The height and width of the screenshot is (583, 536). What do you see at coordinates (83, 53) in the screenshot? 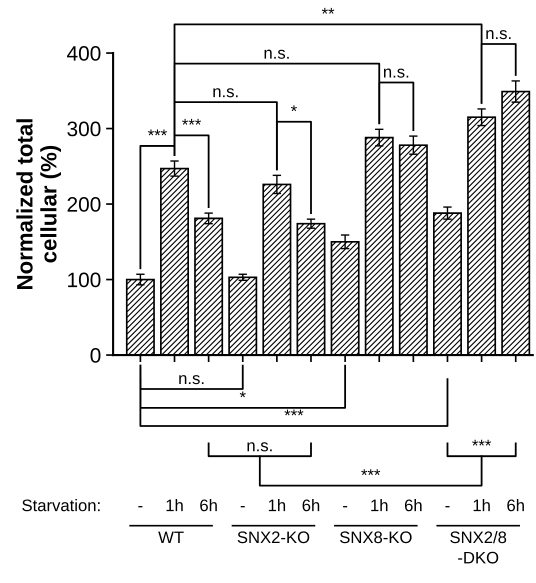
I see `y-tick-label: 400` at bounding box center [83, 53].